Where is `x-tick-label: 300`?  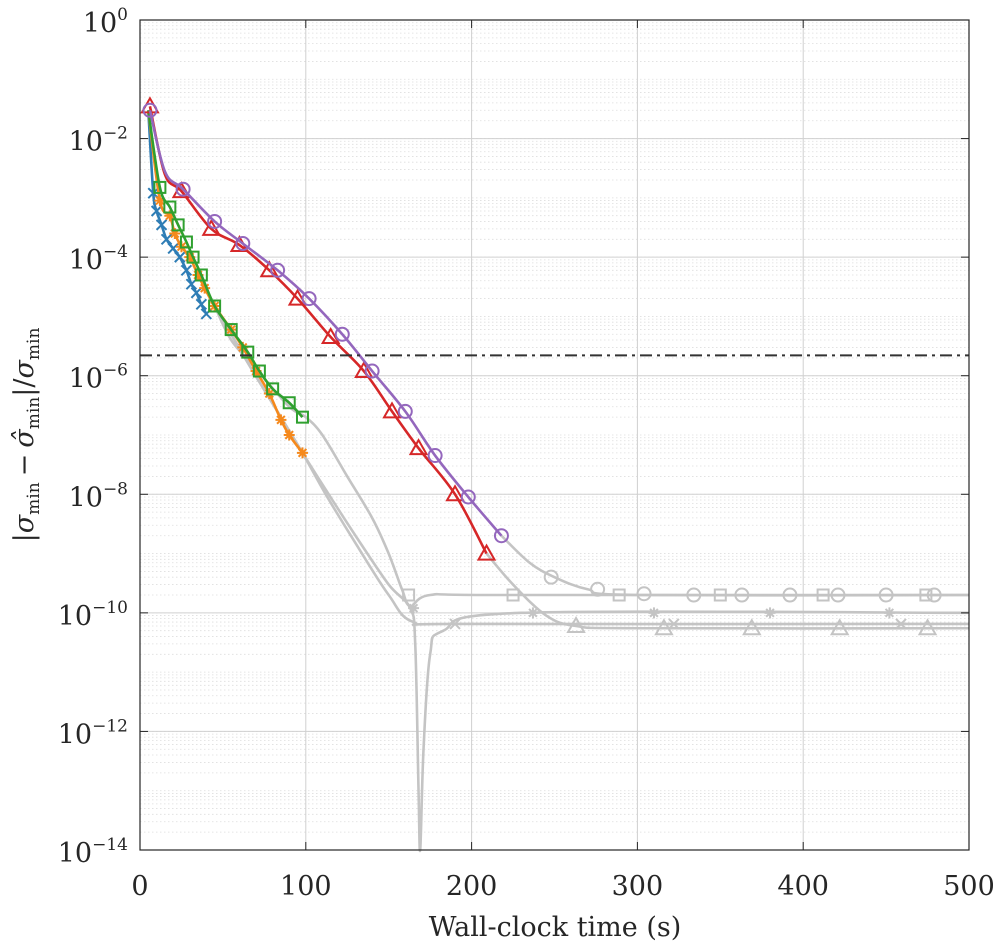 x-tick-label: 300 is located at coordinates (638, 886).